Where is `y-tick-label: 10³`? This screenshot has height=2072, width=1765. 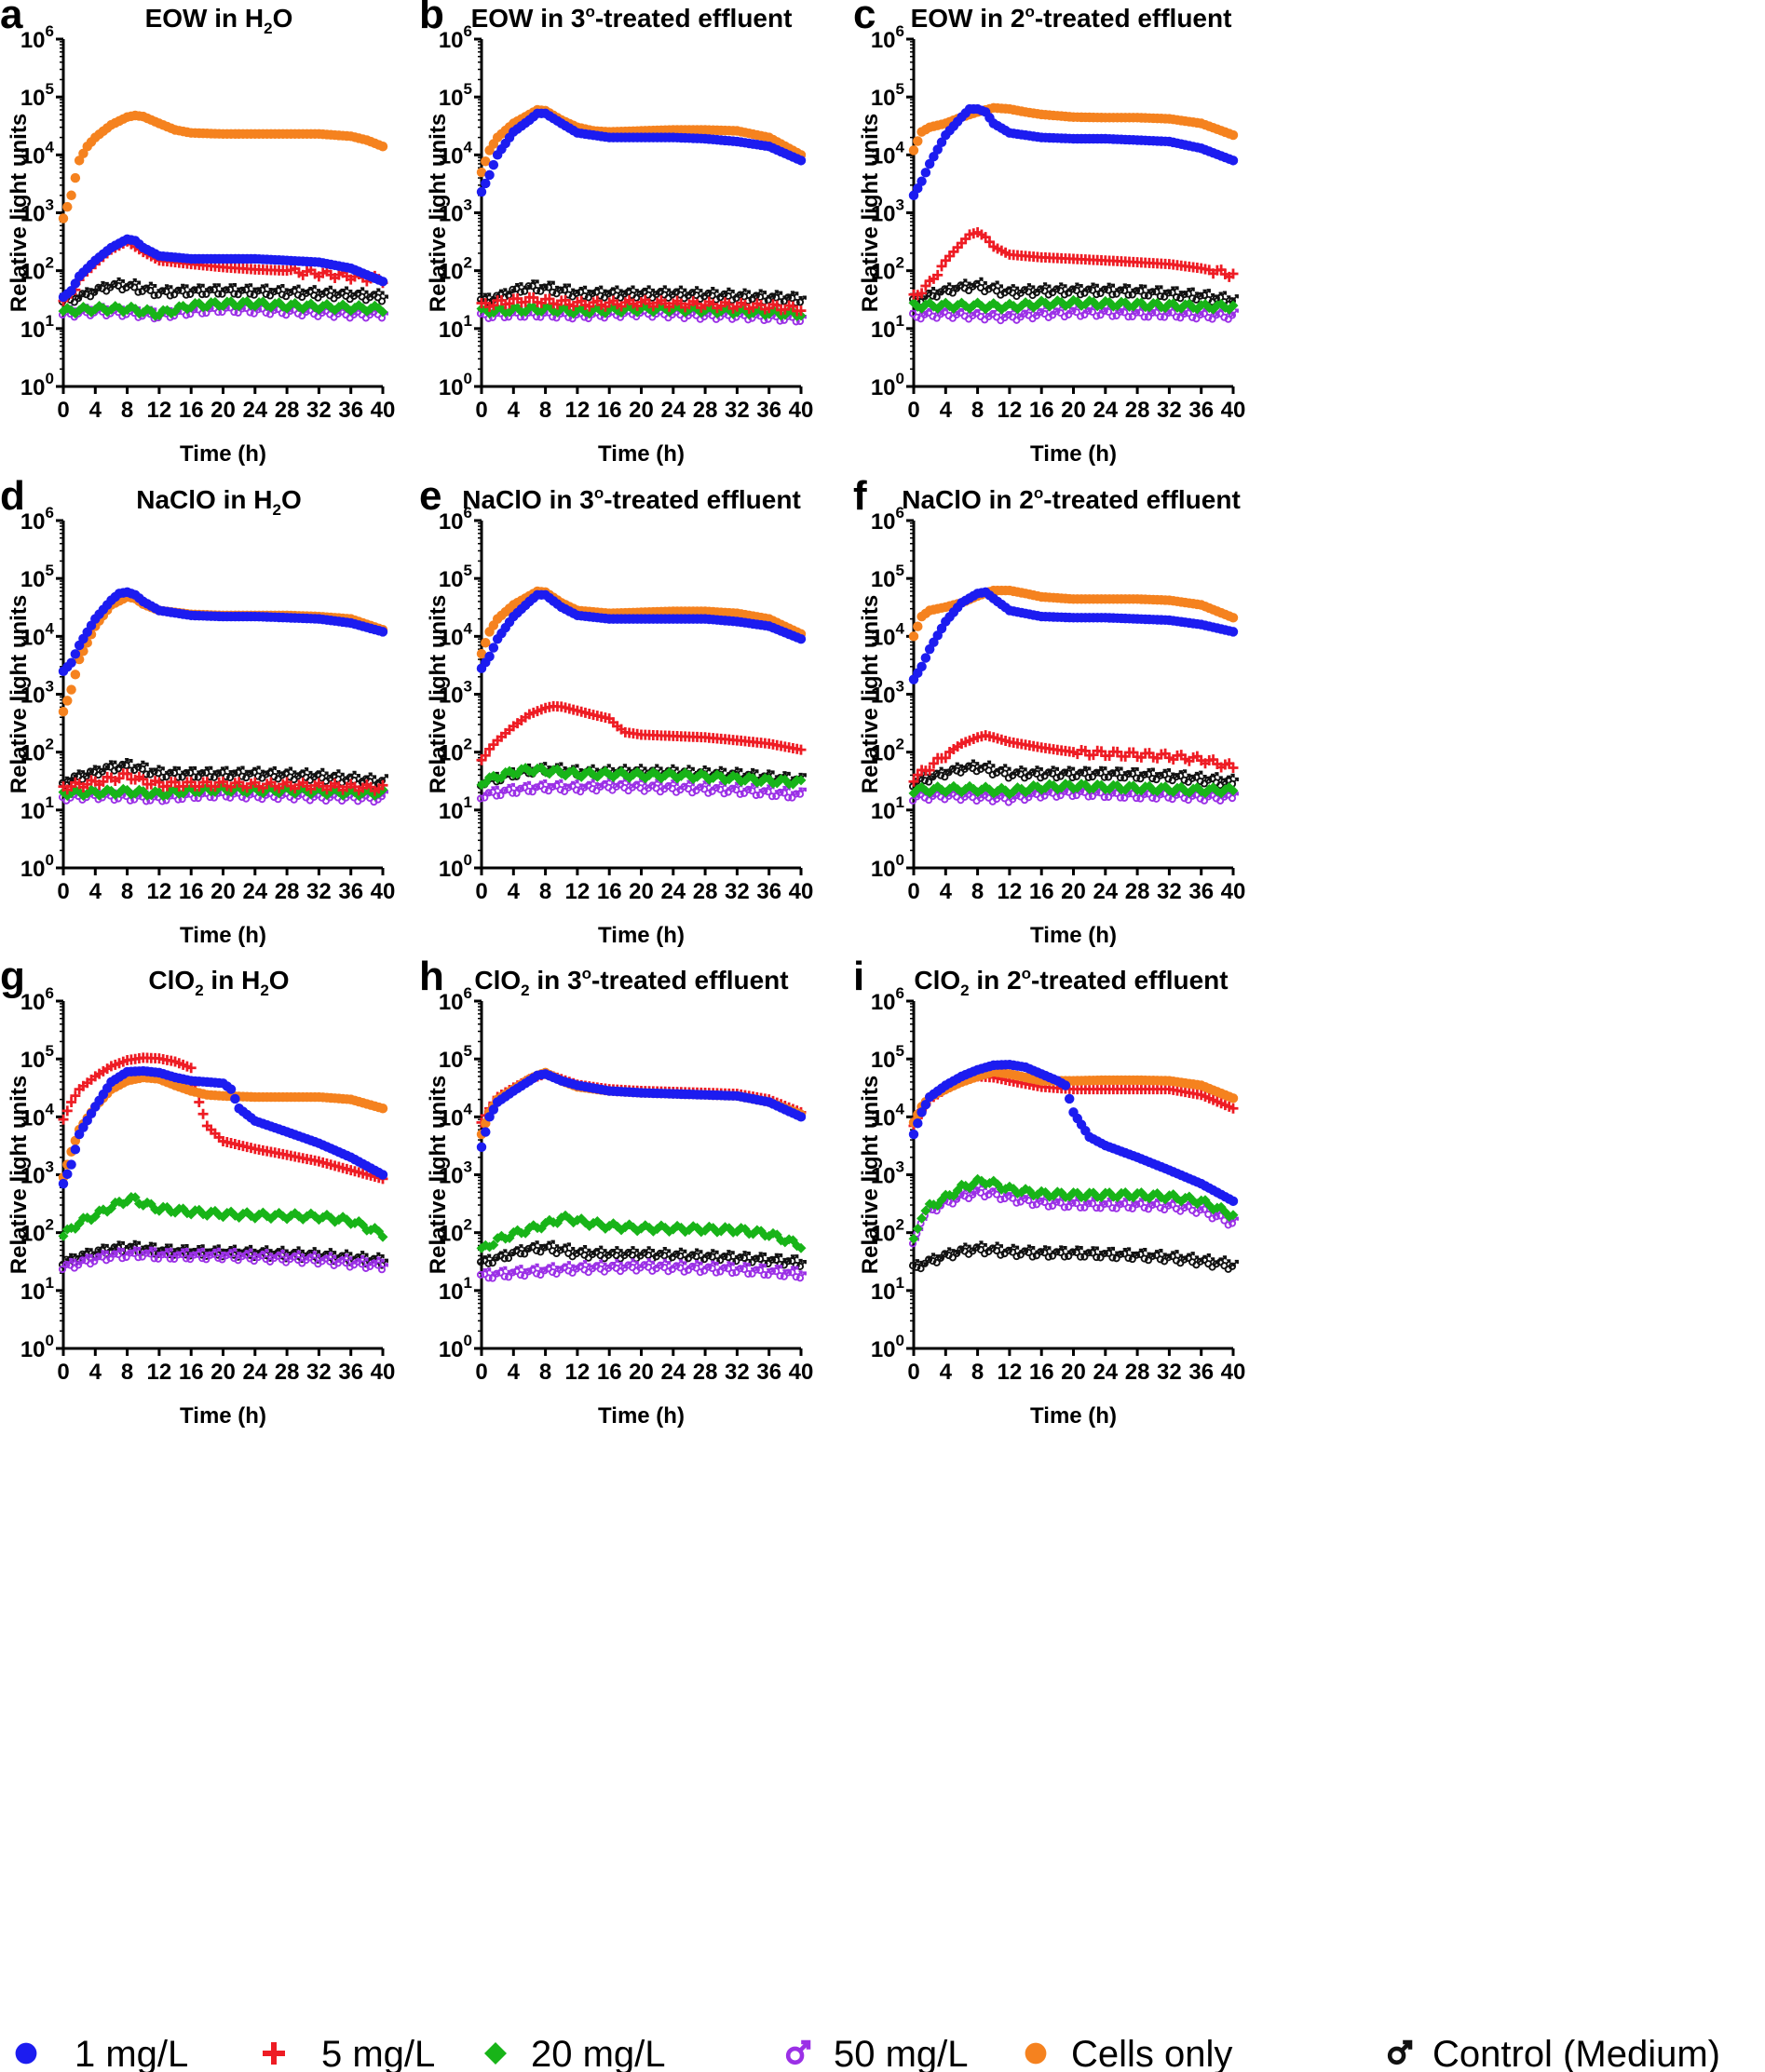 y-tick-label: 10³ is located at coordinates (455, 211).